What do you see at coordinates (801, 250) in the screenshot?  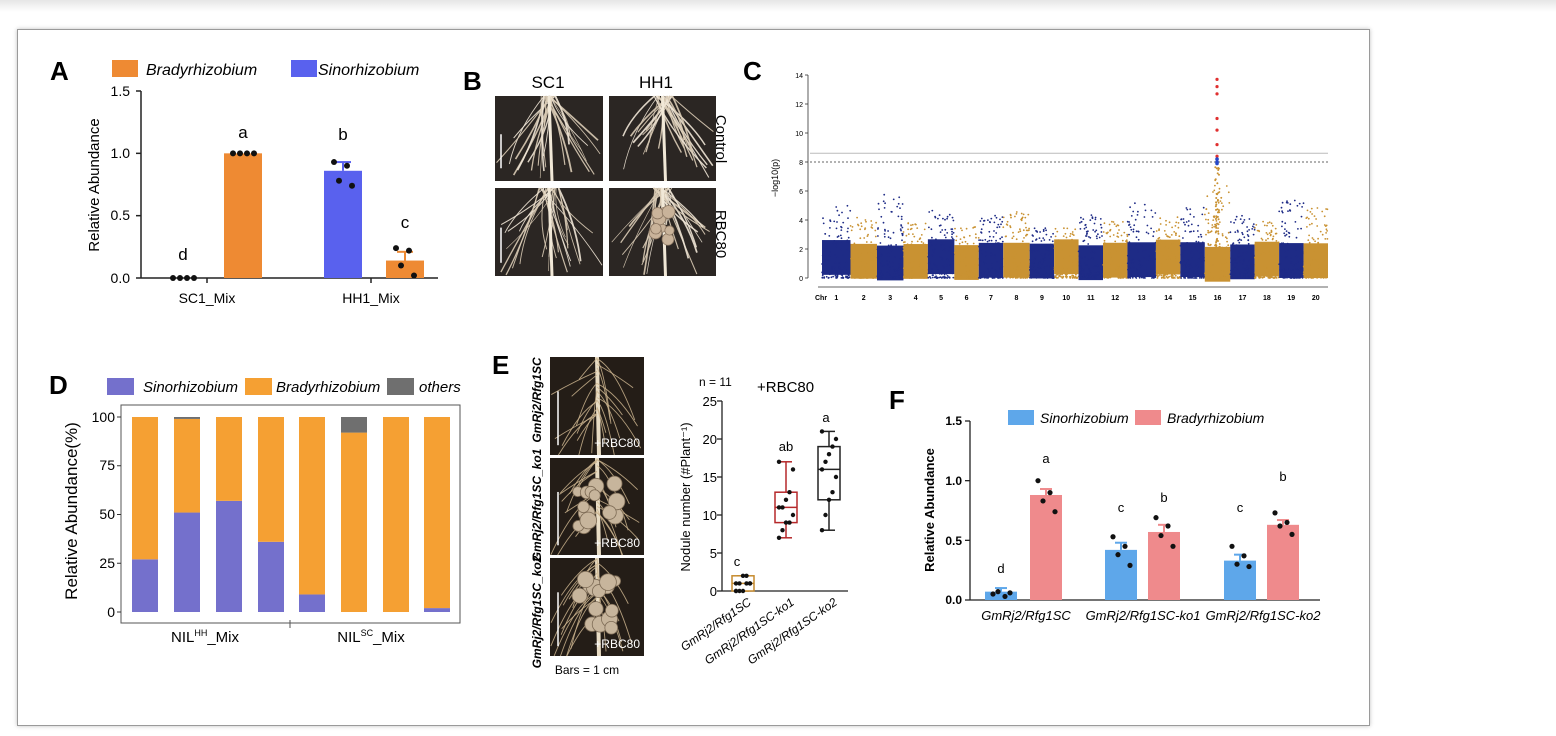 I see `panel-c-ytick: 2` at bounding box center [801, 250].